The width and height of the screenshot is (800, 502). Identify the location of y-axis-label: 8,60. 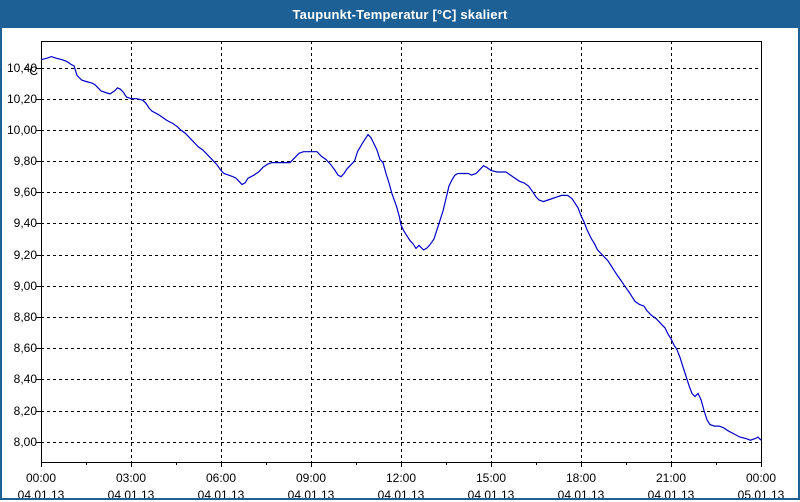
(25, 348).